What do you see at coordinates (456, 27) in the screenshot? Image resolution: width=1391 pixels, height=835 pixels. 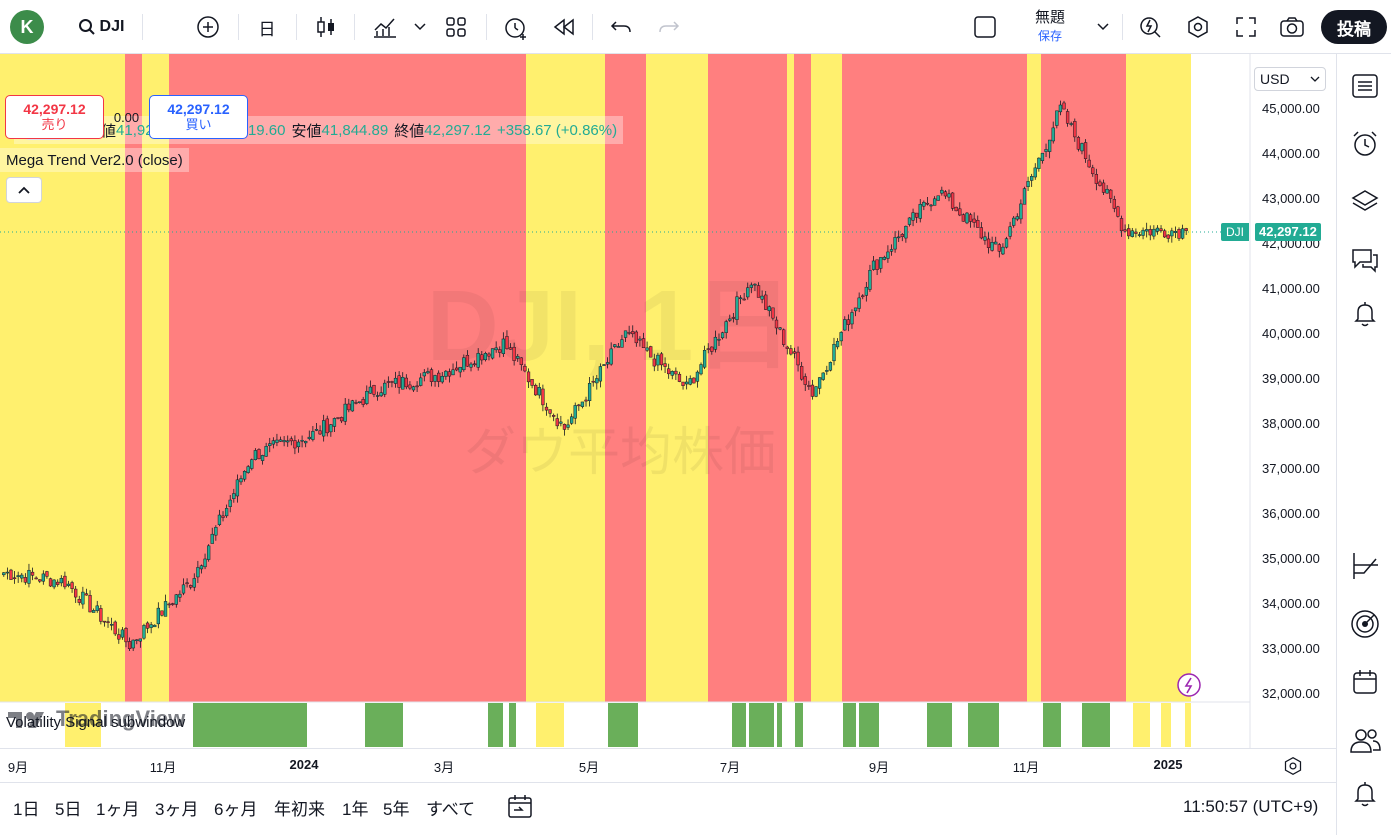 I see `layout-grid-button` at bounding box center [456, 27].